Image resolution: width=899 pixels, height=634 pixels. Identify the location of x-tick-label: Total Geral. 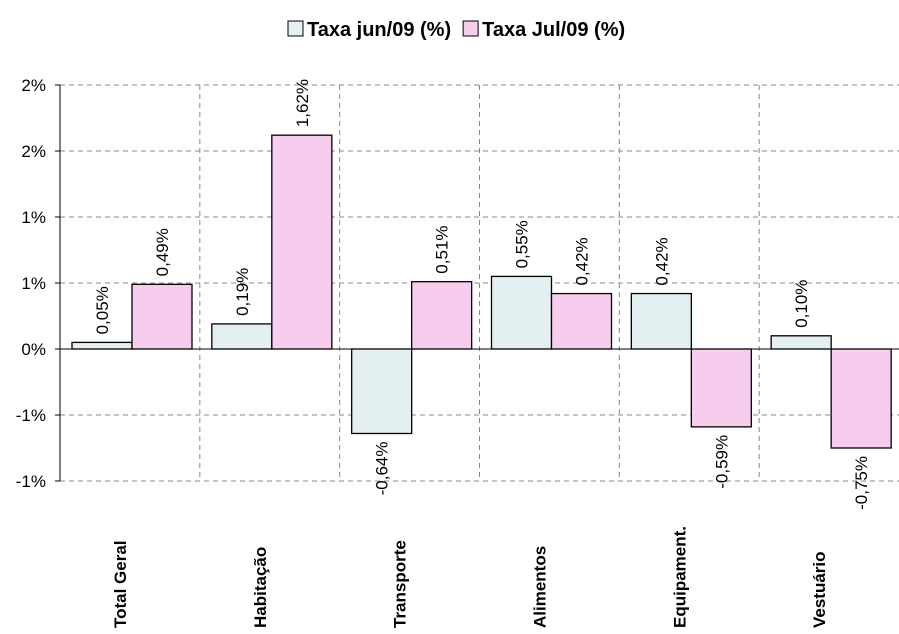
(120, 584).